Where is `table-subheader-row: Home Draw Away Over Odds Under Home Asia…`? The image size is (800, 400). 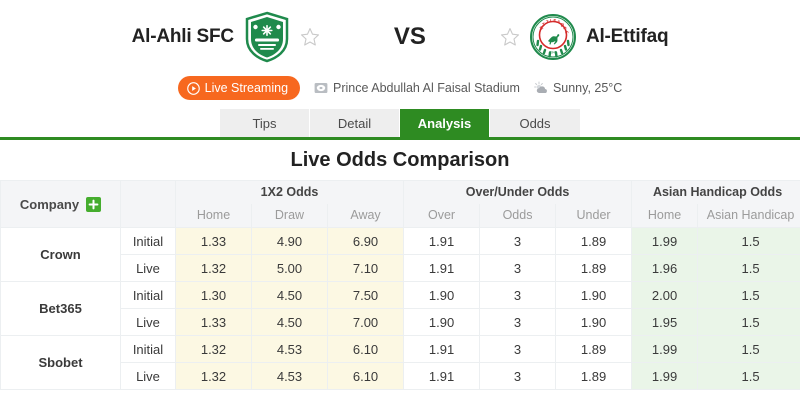
table-subheader-row: Home Draw Away Over Odds Under Home Asia… is located at coordinates (400, 215).